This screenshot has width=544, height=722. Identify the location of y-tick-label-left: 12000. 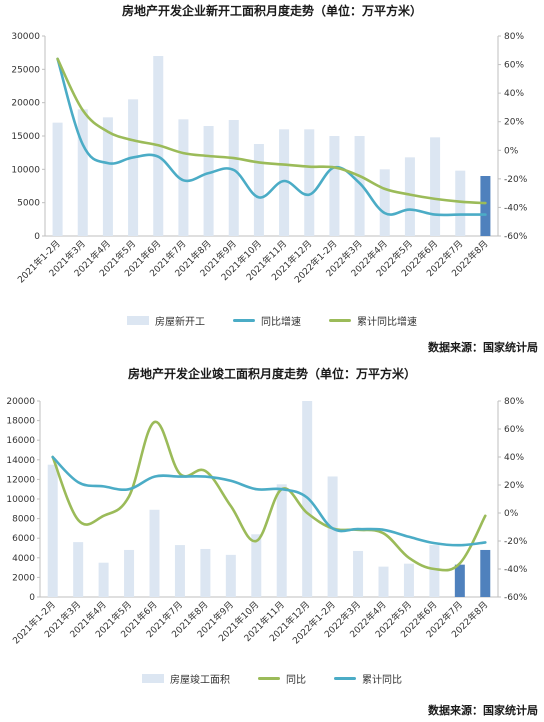
(20, 480).